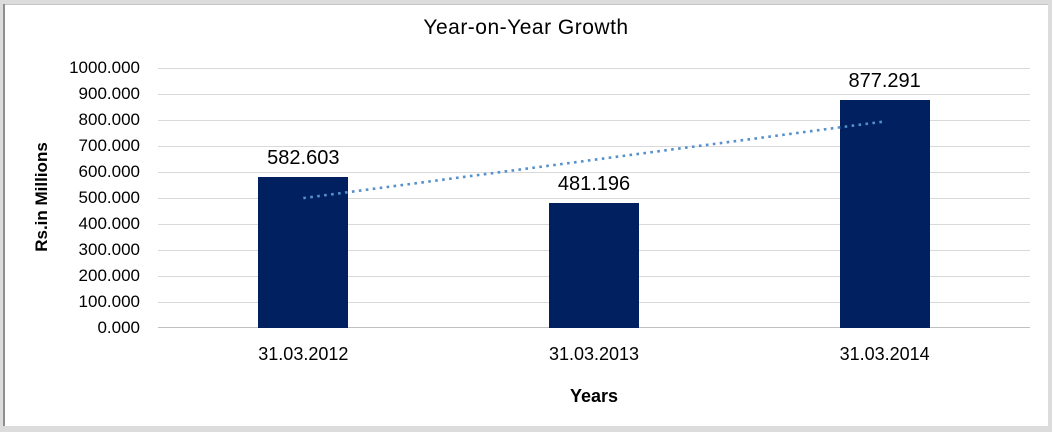 The image size is (1052, 432). I want to click on trendline, so click(594, 160).